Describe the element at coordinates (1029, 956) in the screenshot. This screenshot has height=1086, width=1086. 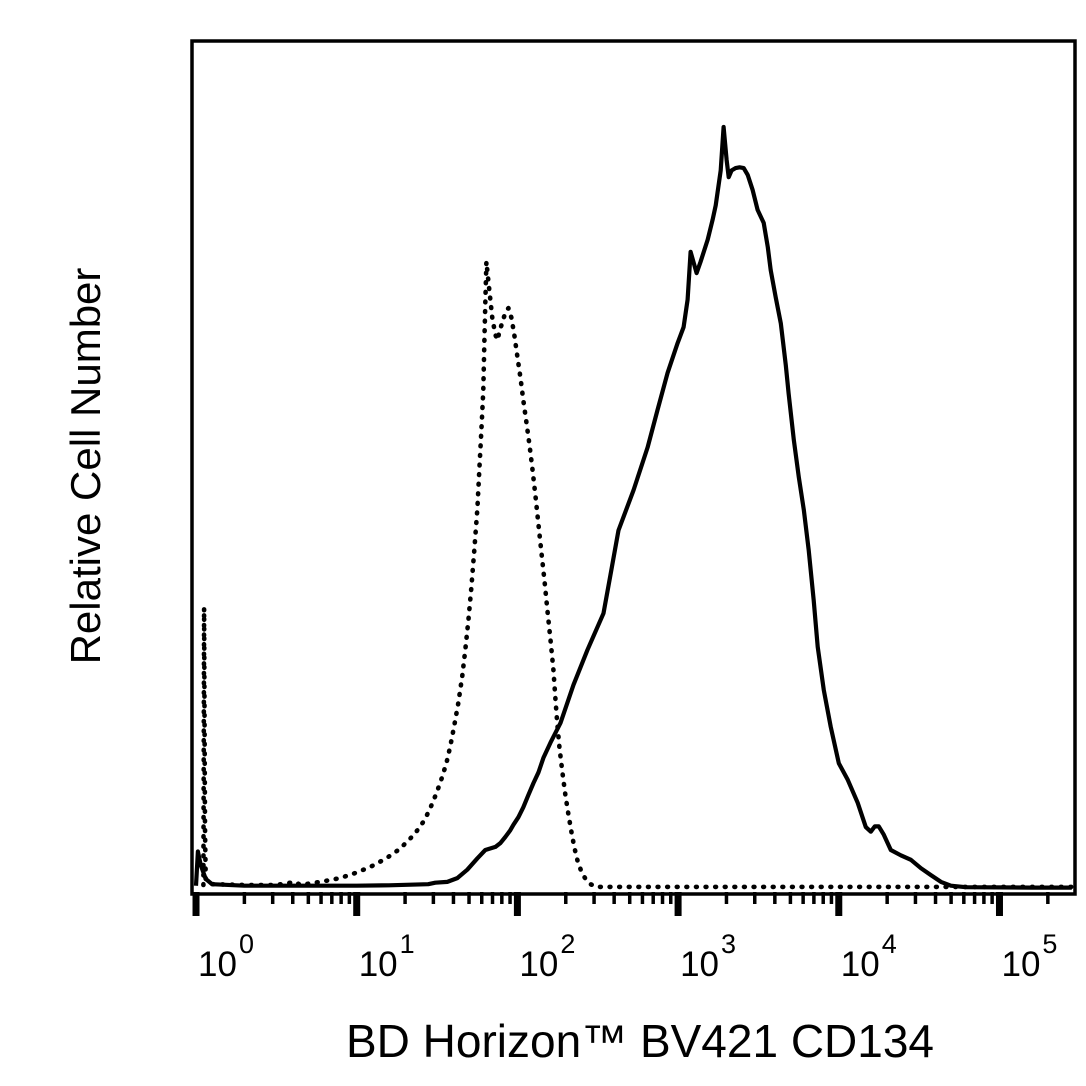
I see `x-tick-label: 10⁵` at that location.